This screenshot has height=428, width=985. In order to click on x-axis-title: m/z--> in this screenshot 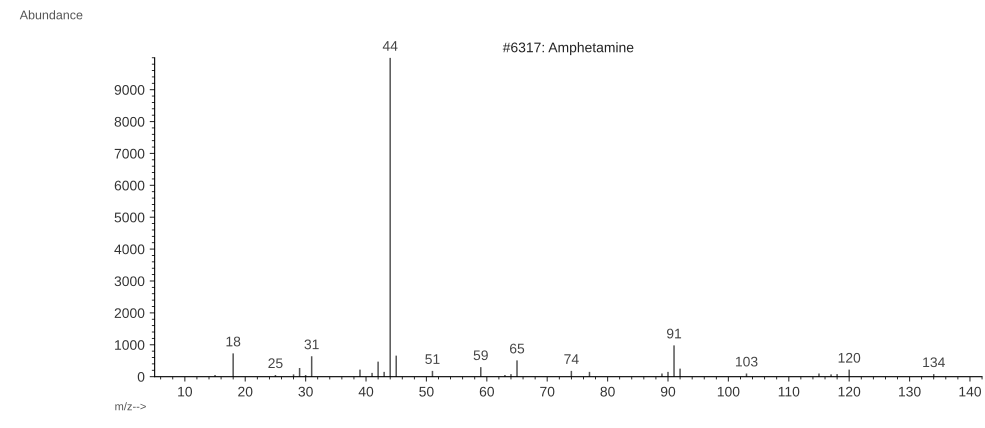, I will do `click(130, 406)`.